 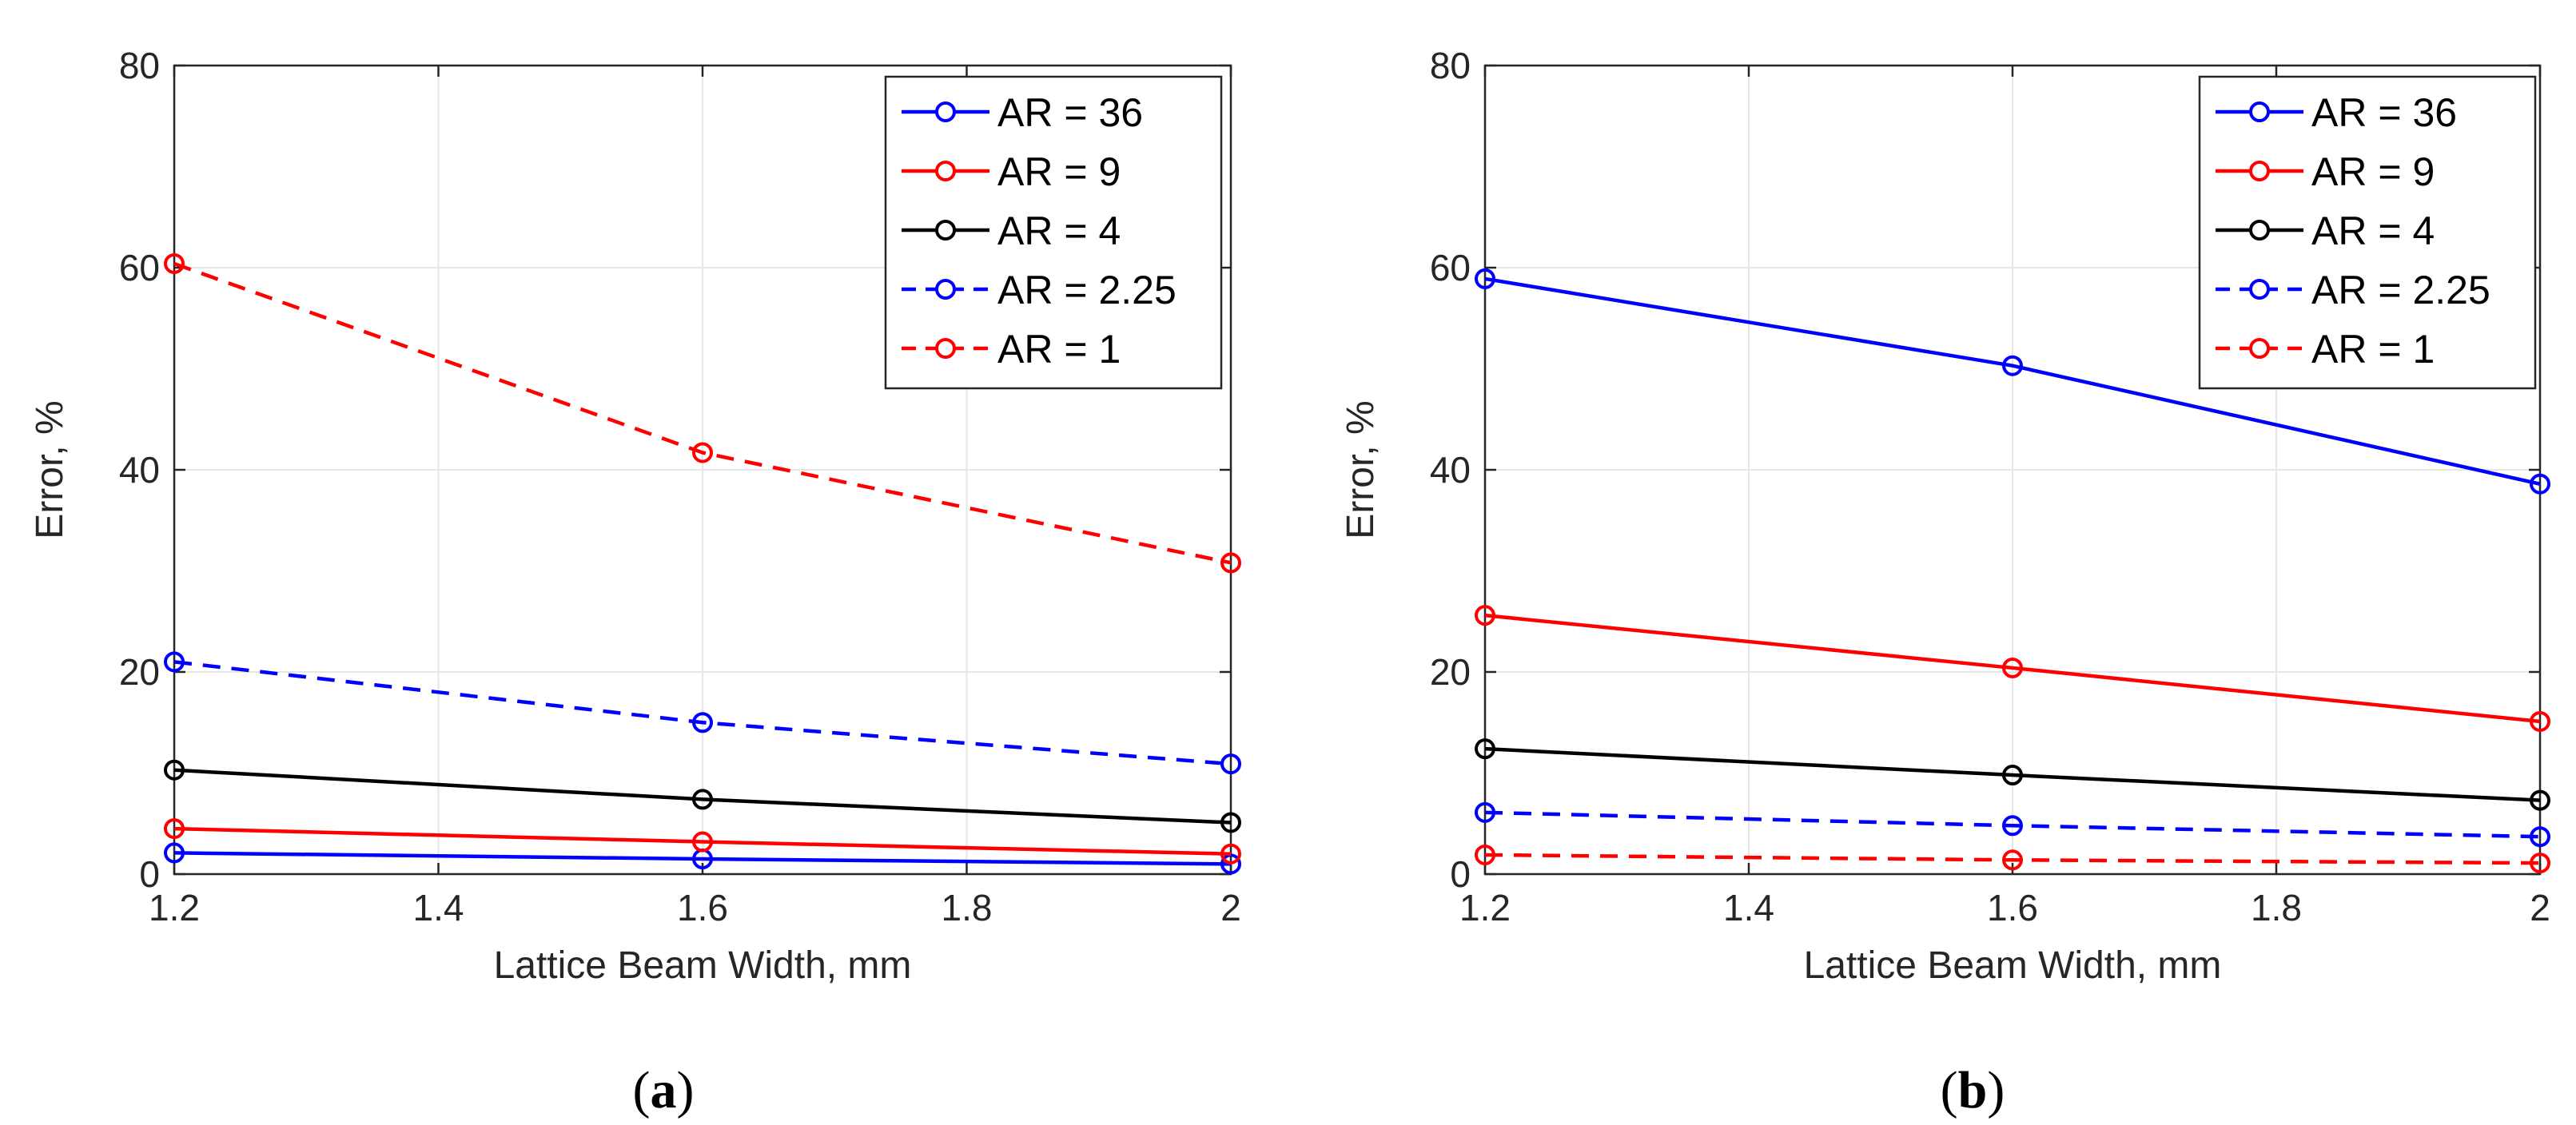 I want to click on panel-caption: (b), so click(x=1973, y=1090).